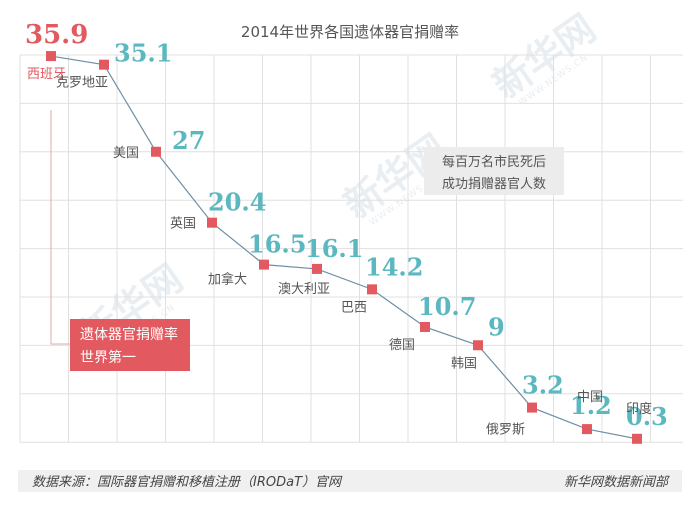 This screenshot has height=508, width=700. What do you see at coordinates (505, 430) in the screenshot?
I see `category-label: 俄罗斯` at bounding box center [505, 430].